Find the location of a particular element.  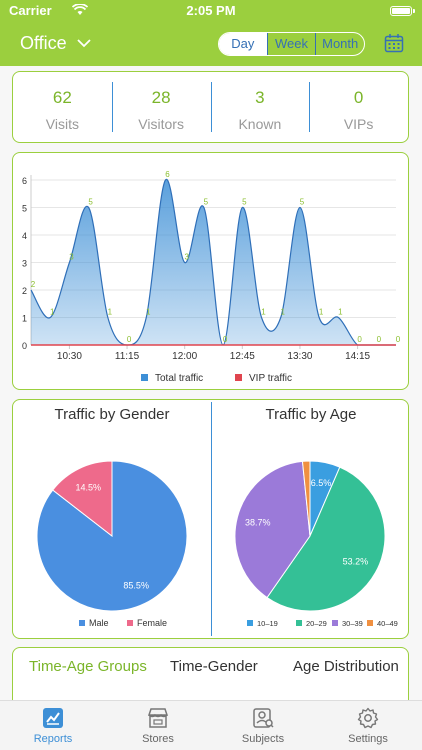

location-title: Office is located at coordinates (43, 43).